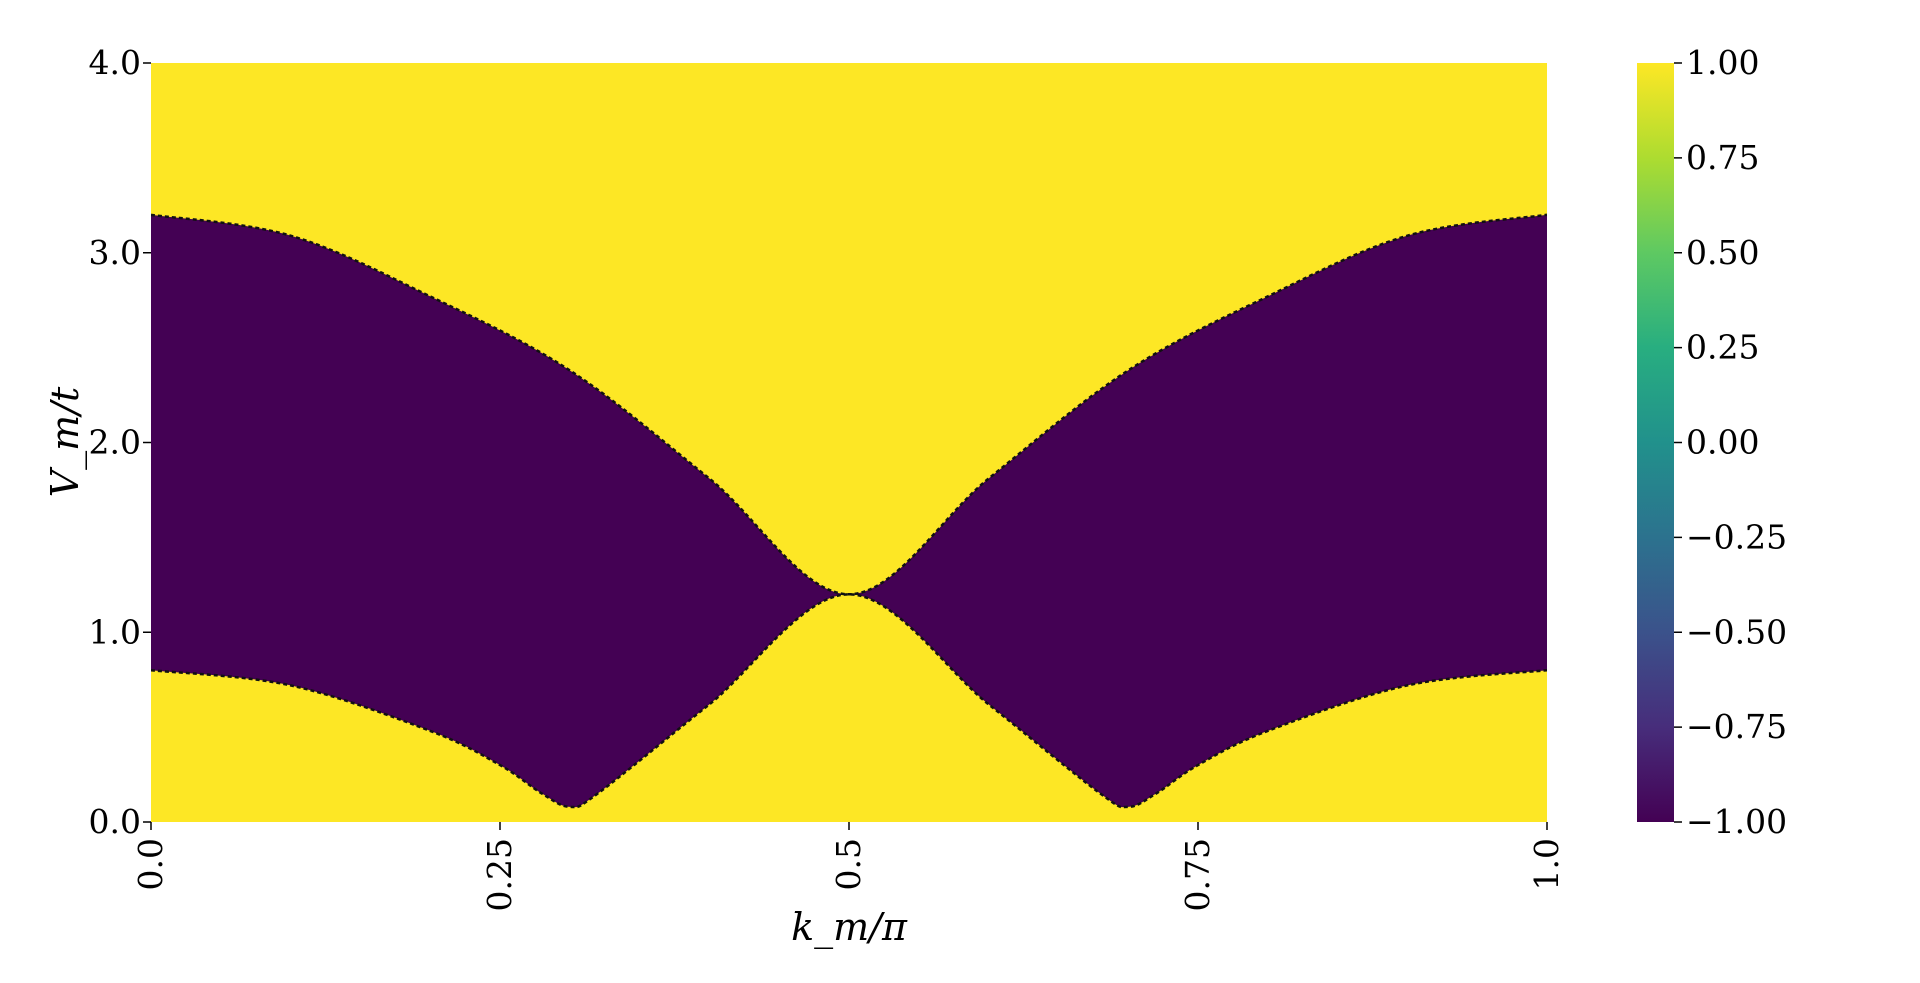 The height and width of the screenshot is (983, 1920). Describe the element at coordinates (849, 927) in the screenshot. I see `x-axis-label: k_m/π` at that location.